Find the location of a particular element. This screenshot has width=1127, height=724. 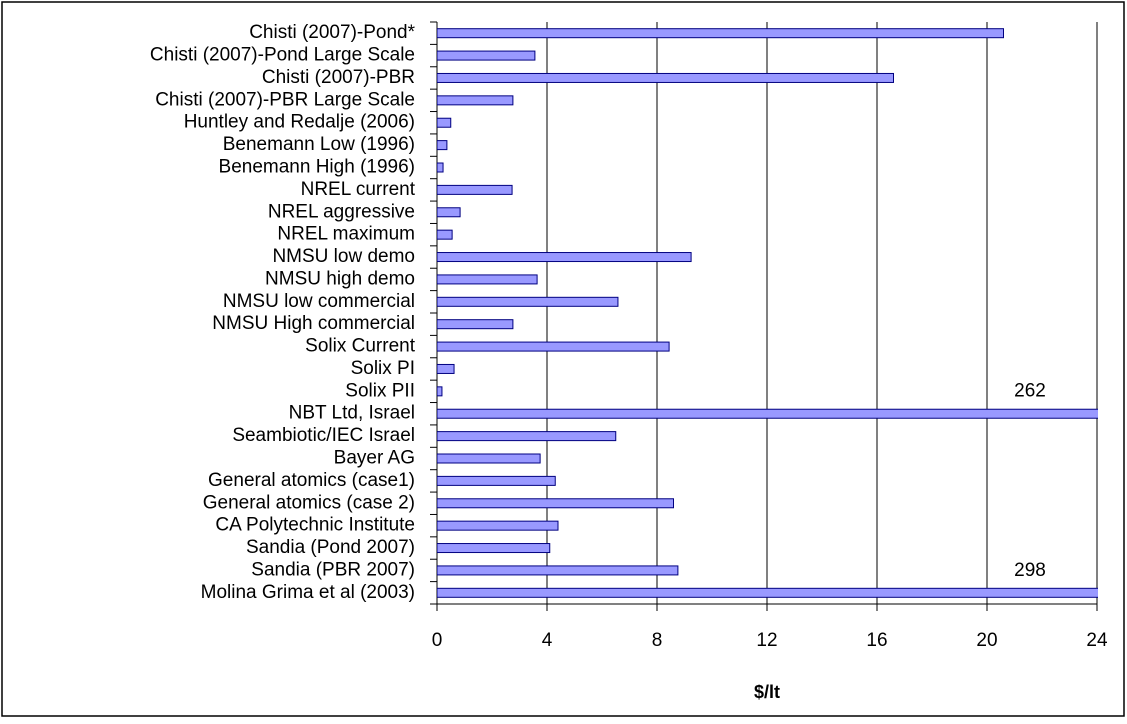

y-tick-label: General atomics (case1) is located at coordinates (311, 480).